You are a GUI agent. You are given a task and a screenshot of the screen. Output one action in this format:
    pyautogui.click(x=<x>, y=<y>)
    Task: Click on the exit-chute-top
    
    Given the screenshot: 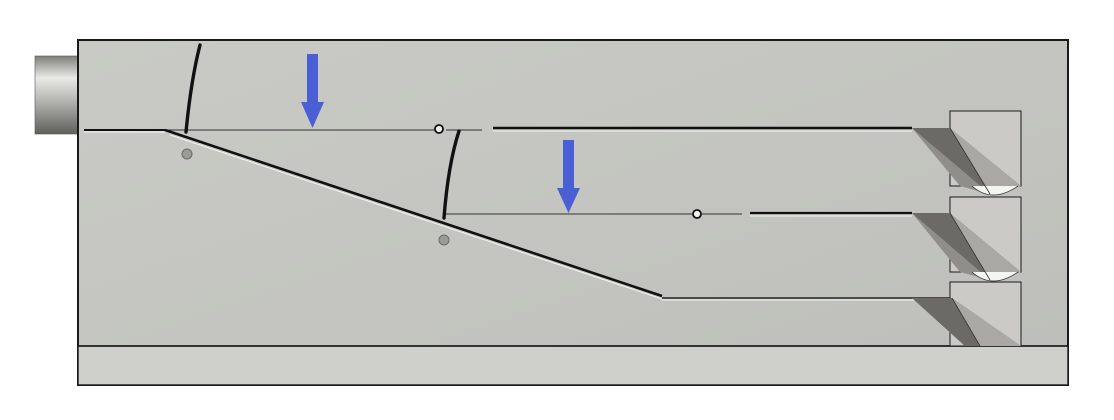 What is the action you would take?
    pyautogui.click(x=967, y=153)
    